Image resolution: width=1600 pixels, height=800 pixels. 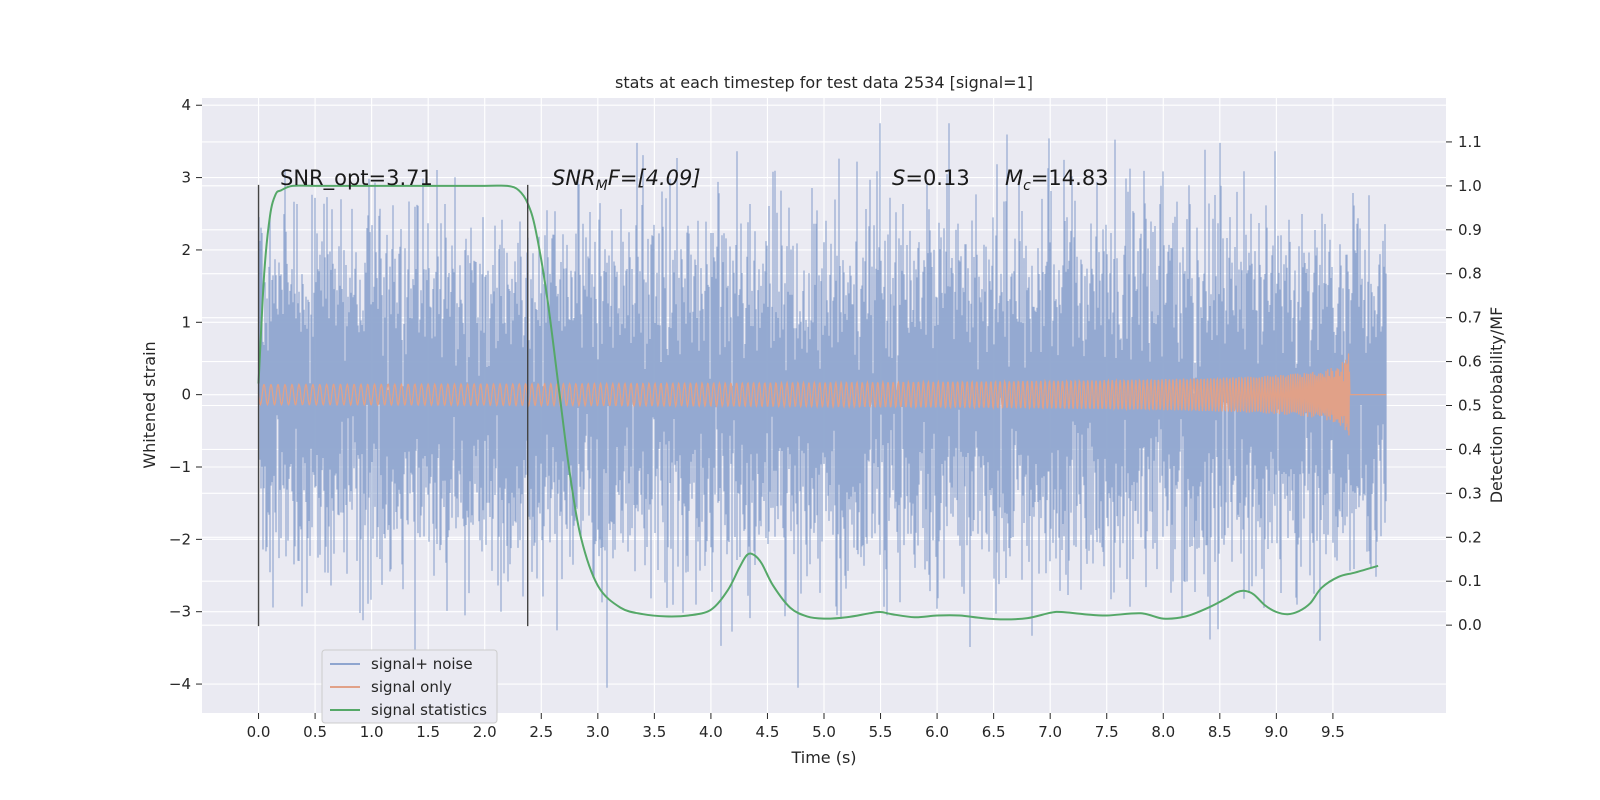 I want to click on y-axis-left-label: Whitened strain, so click(x=149, y=404).